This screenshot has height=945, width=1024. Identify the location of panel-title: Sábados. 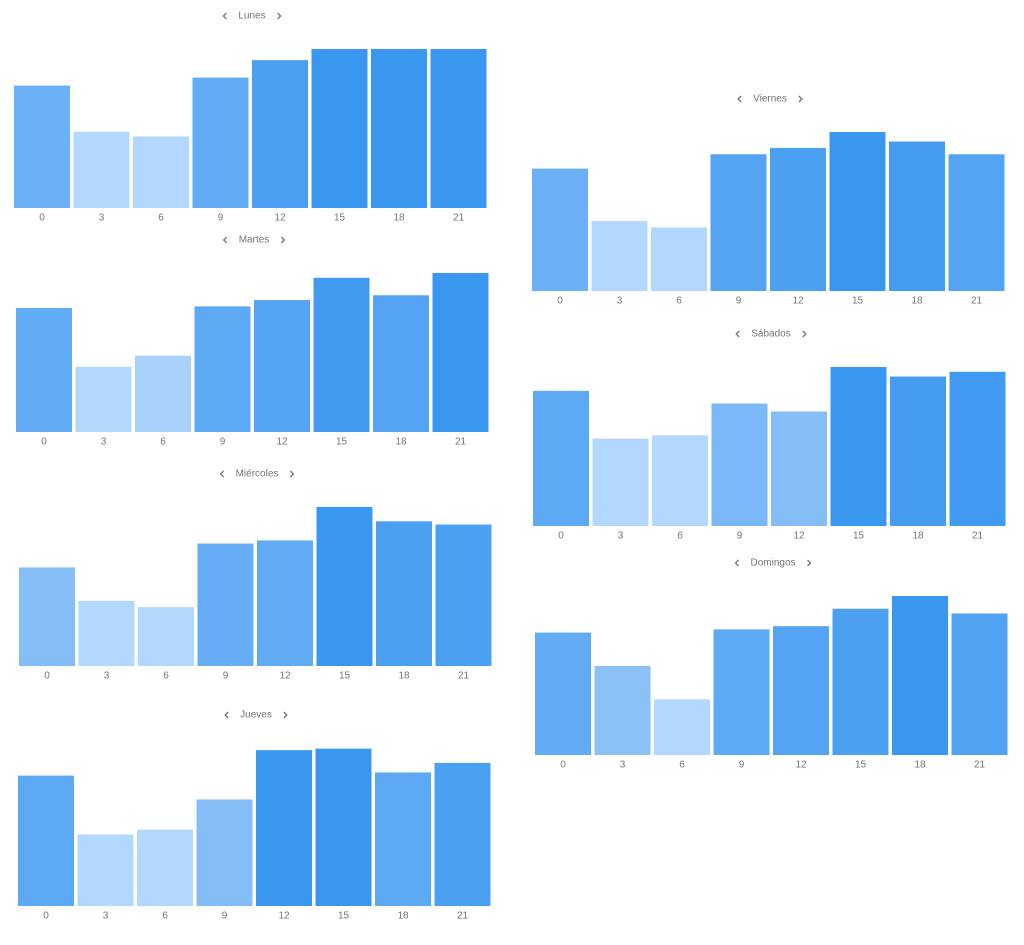
(770, 334).